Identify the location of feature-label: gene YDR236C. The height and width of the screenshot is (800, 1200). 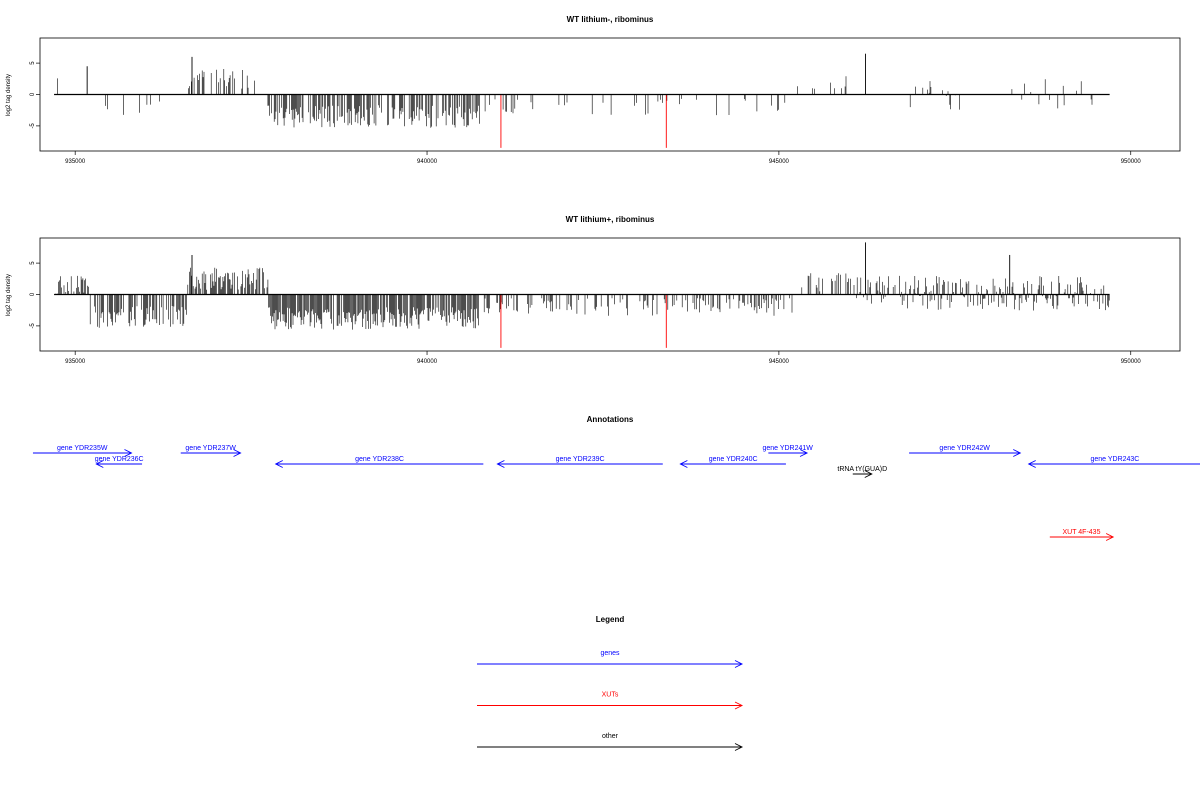
(119, 459).